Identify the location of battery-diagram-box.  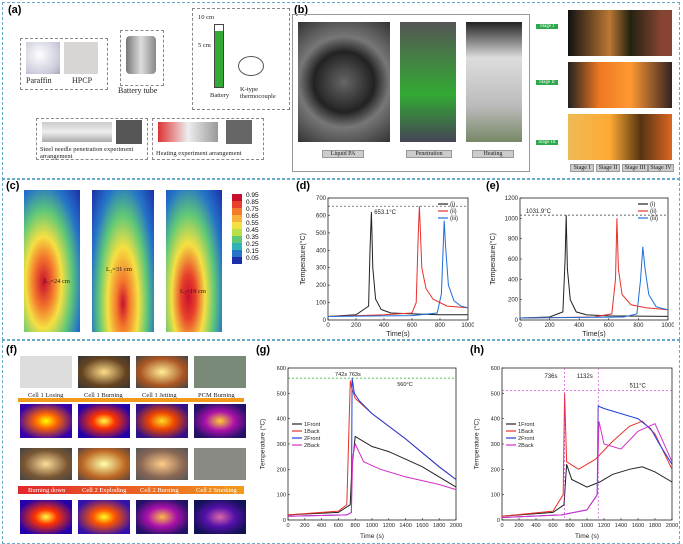
(241, 59).